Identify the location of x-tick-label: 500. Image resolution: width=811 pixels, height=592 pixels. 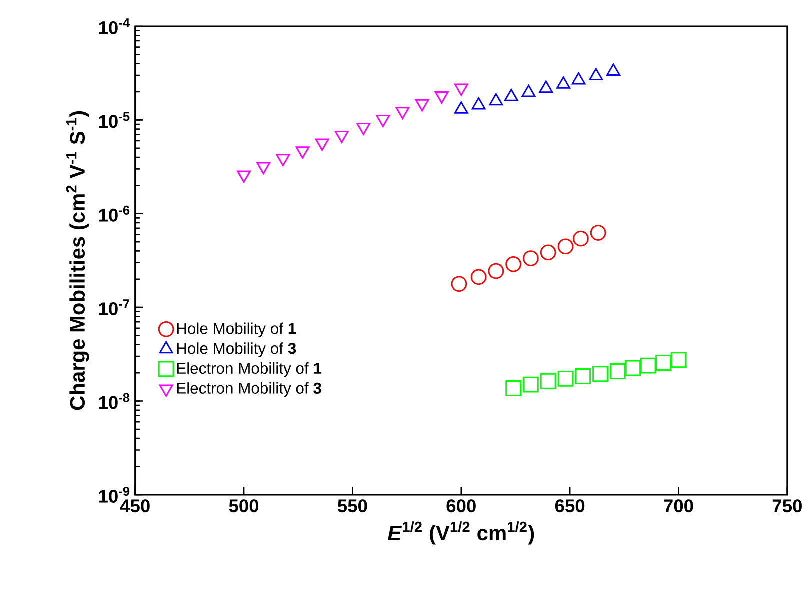
(244, 505).